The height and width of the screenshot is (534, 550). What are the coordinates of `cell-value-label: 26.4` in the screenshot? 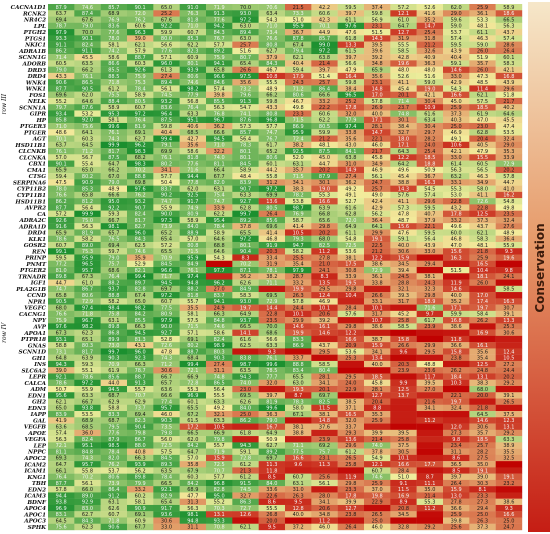 It's located at (456, 484).